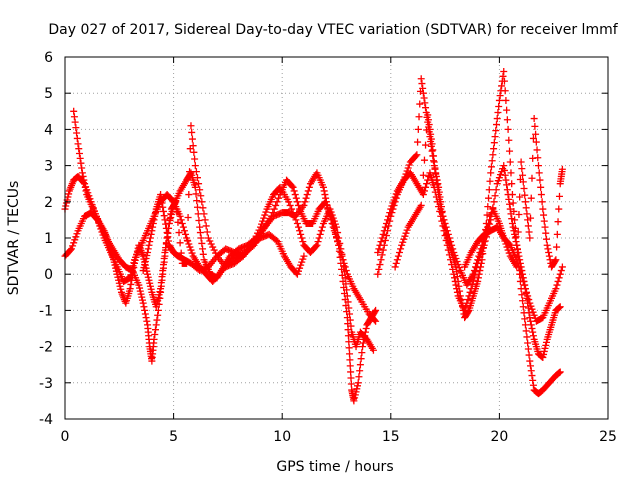  What do you see at coordinates (46, 384) in the screenshot?
I see `y-tick-label: -3` at bounding box center [46, 384].